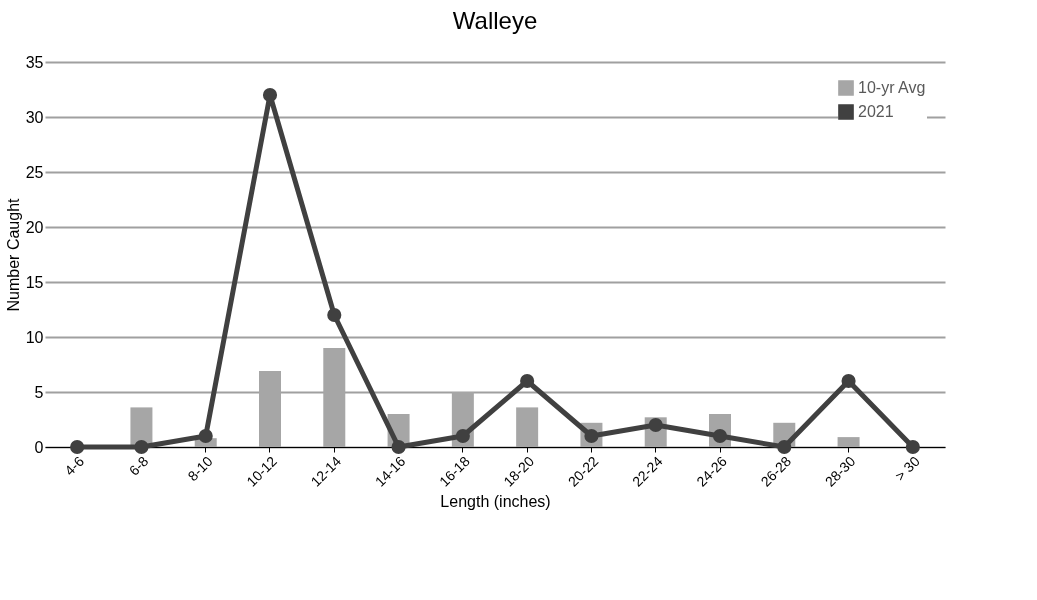  I want to click on y-tick-label: 35, so click(34, 62).